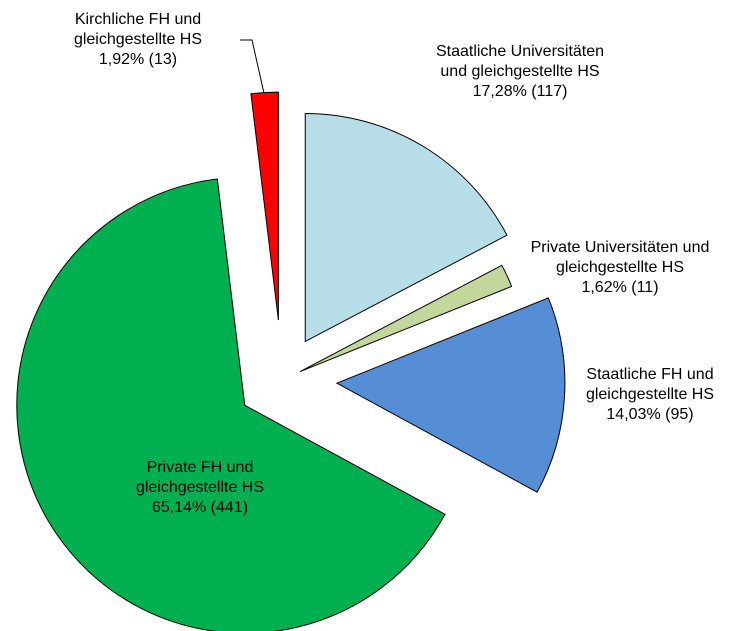 This screenshot has height=631, width=735. Describe the element at coordinates (650, 384) in the screenshot. I see `category-label: Staatliche FH und gleichgestellte HS` at that location.